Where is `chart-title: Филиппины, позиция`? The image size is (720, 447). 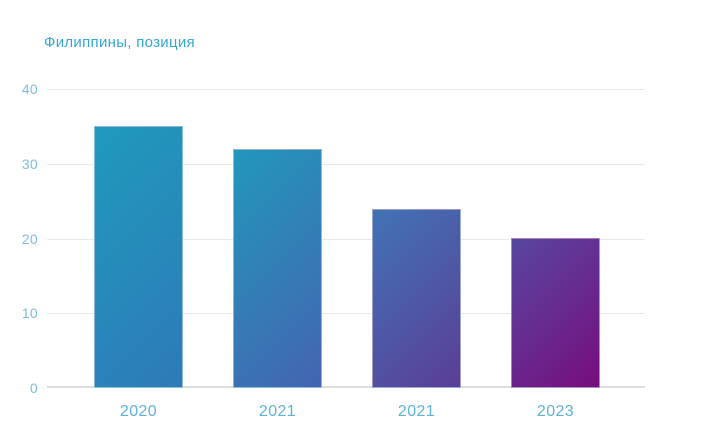 chart-title: Филиппины, позиция is located at coordinates (119, 42).